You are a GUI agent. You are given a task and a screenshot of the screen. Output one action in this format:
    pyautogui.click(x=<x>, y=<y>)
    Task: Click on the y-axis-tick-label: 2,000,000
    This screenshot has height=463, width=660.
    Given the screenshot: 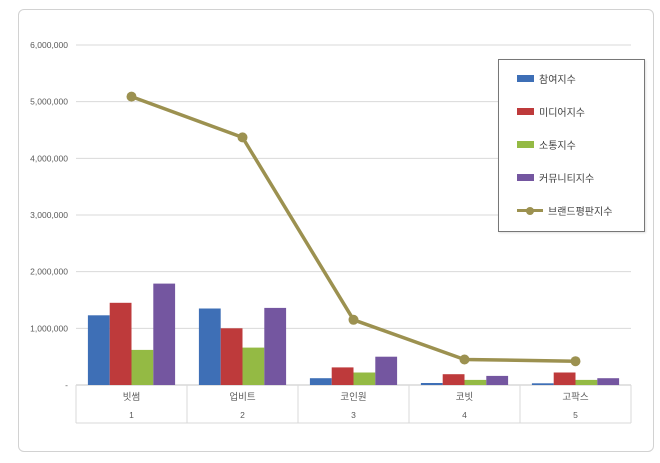 What is the action you would take?
    pyautogui.click(x=49, y=272)
    